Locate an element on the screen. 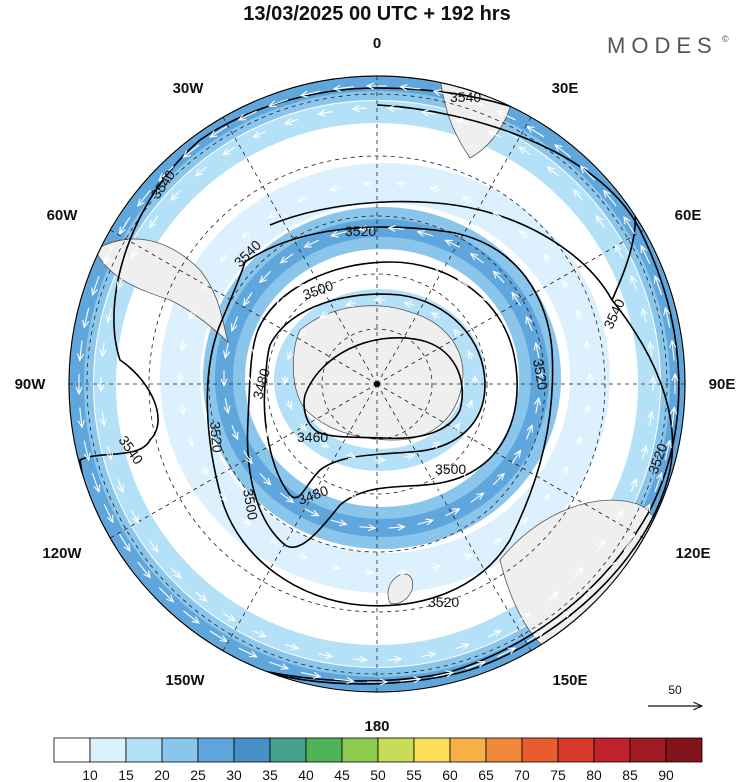  lon-label-120e: 120E is located at coordinates (692, 553).